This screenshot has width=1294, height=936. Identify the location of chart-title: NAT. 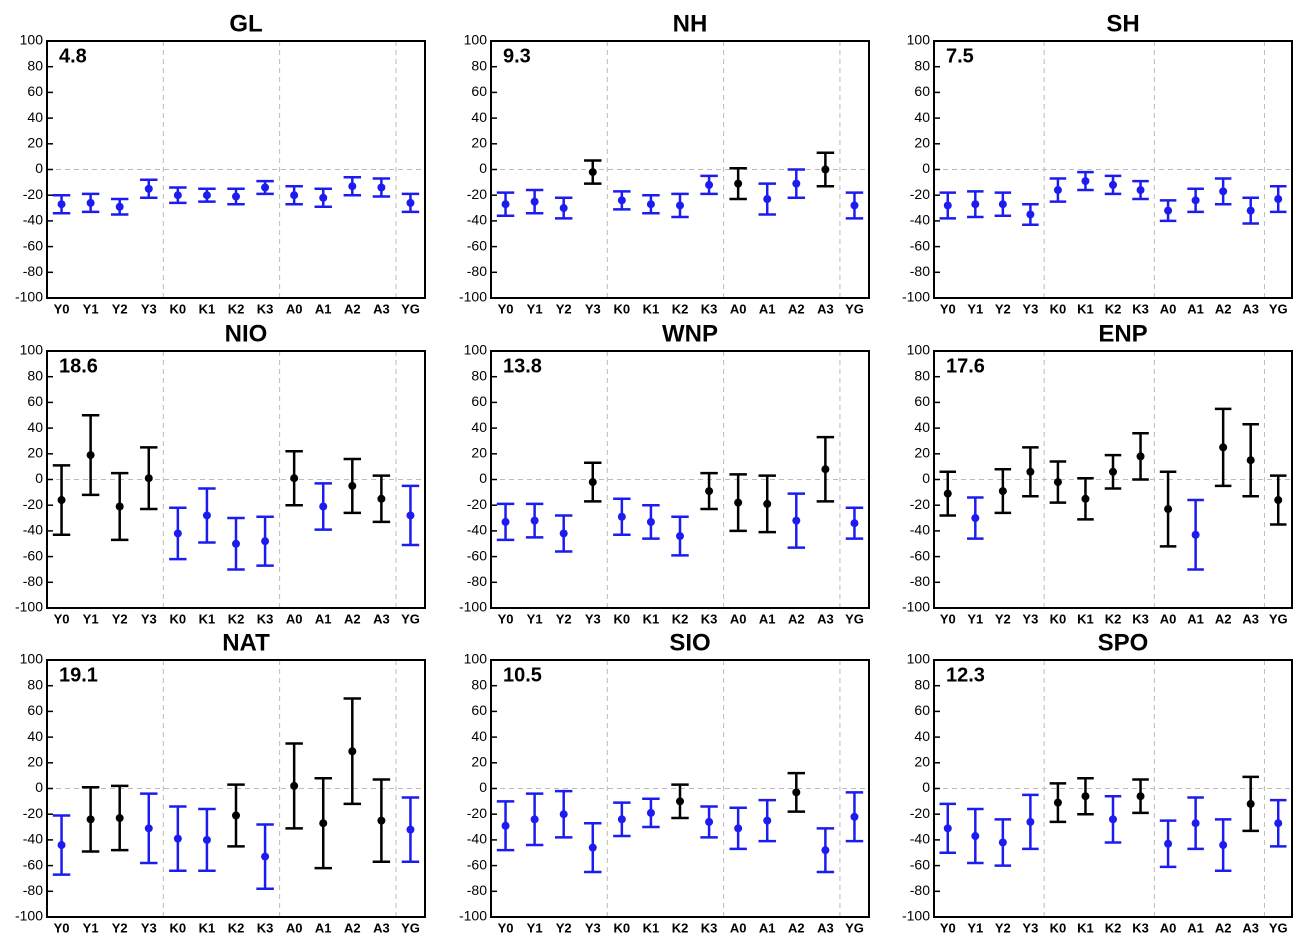
(246, 642).